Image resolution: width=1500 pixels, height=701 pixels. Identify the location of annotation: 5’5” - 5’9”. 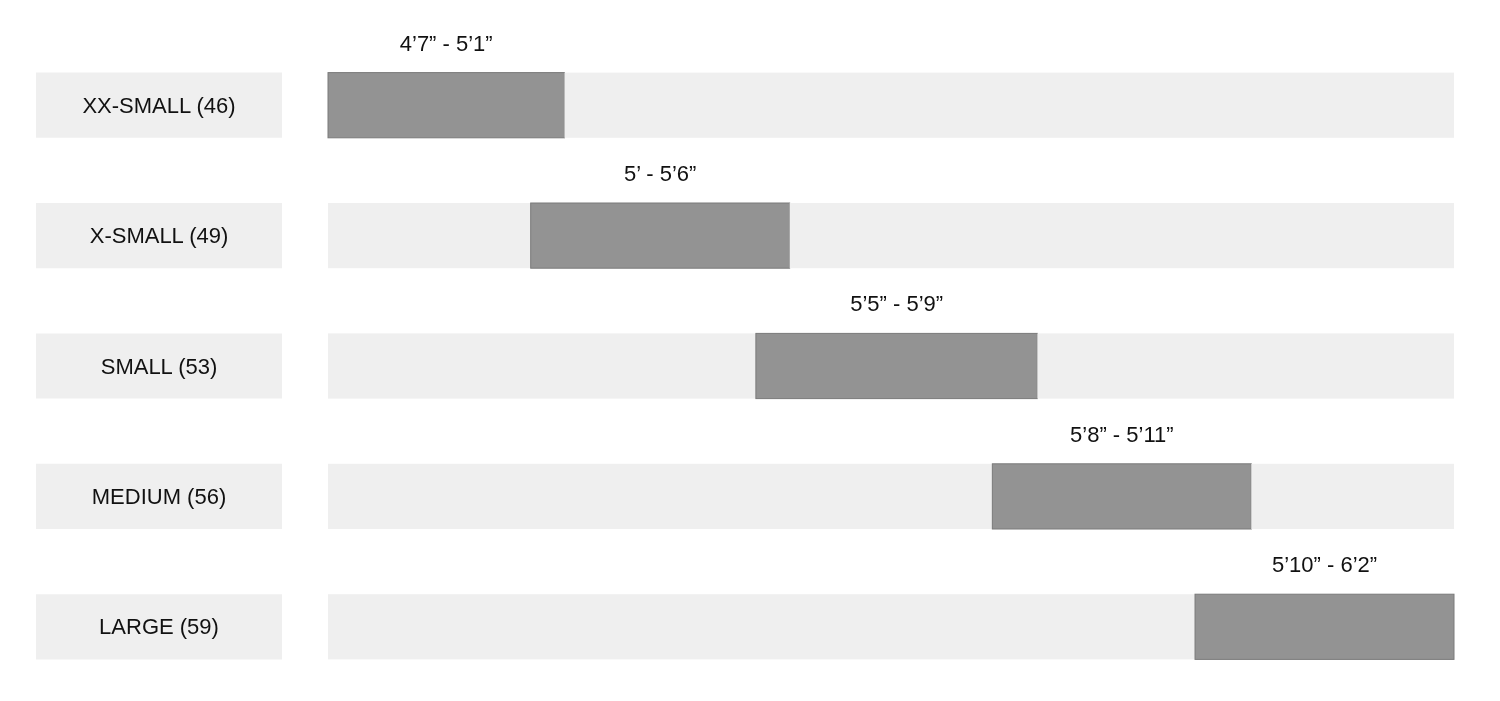
(897, 304).